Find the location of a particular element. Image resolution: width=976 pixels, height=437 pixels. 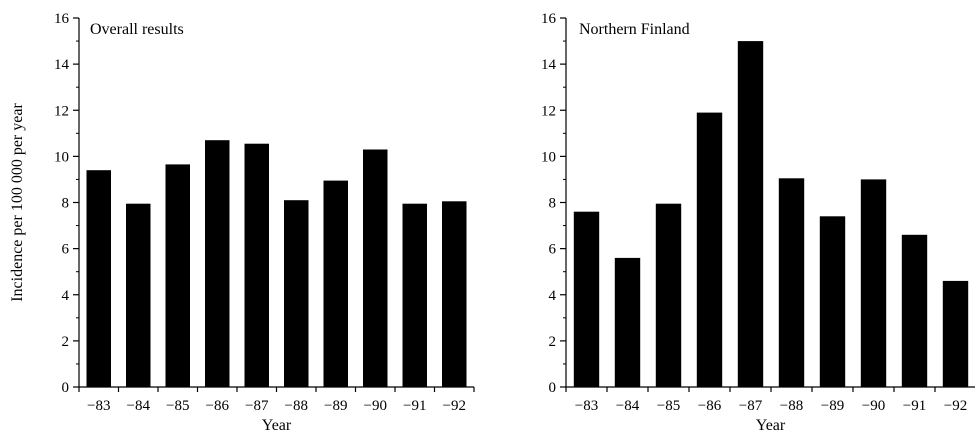

y-axis-title: Incidence per 100 000 per year is located at coordinates (17, 202).